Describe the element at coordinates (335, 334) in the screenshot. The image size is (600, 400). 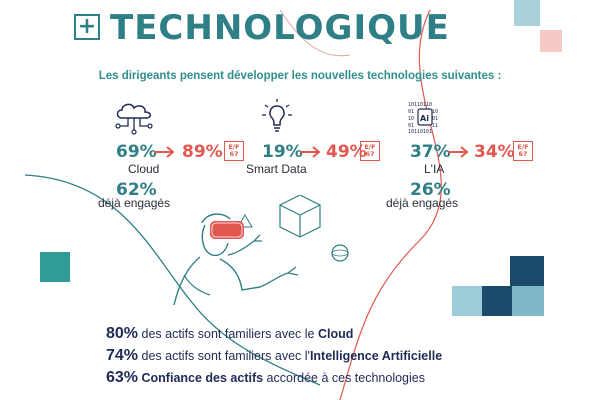
I see `fact-cloud-bold: Cloud` at that location.